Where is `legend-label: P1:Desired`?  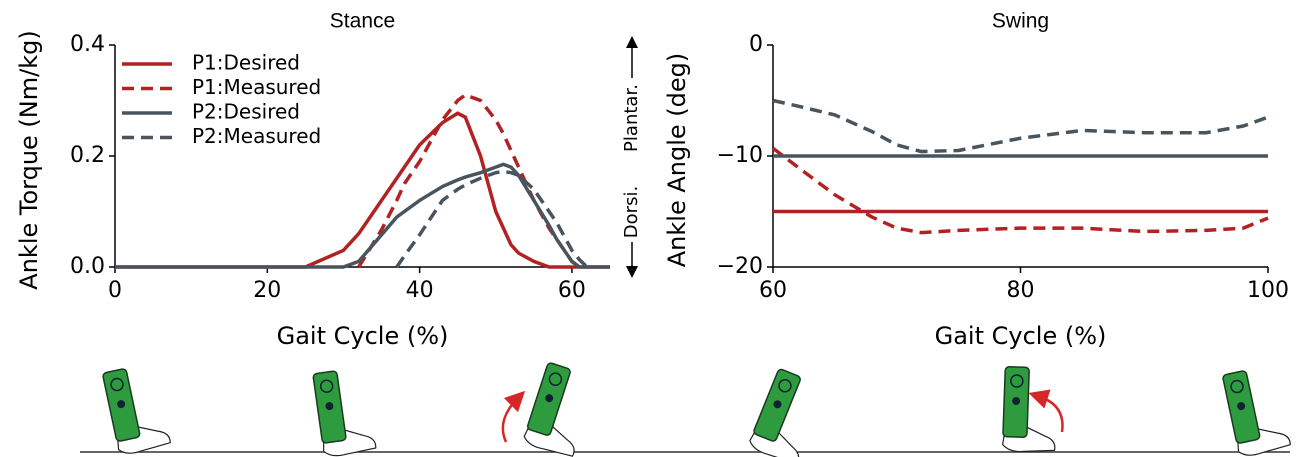 legend-label: P1:Desired is located at coordinates (246, 63).